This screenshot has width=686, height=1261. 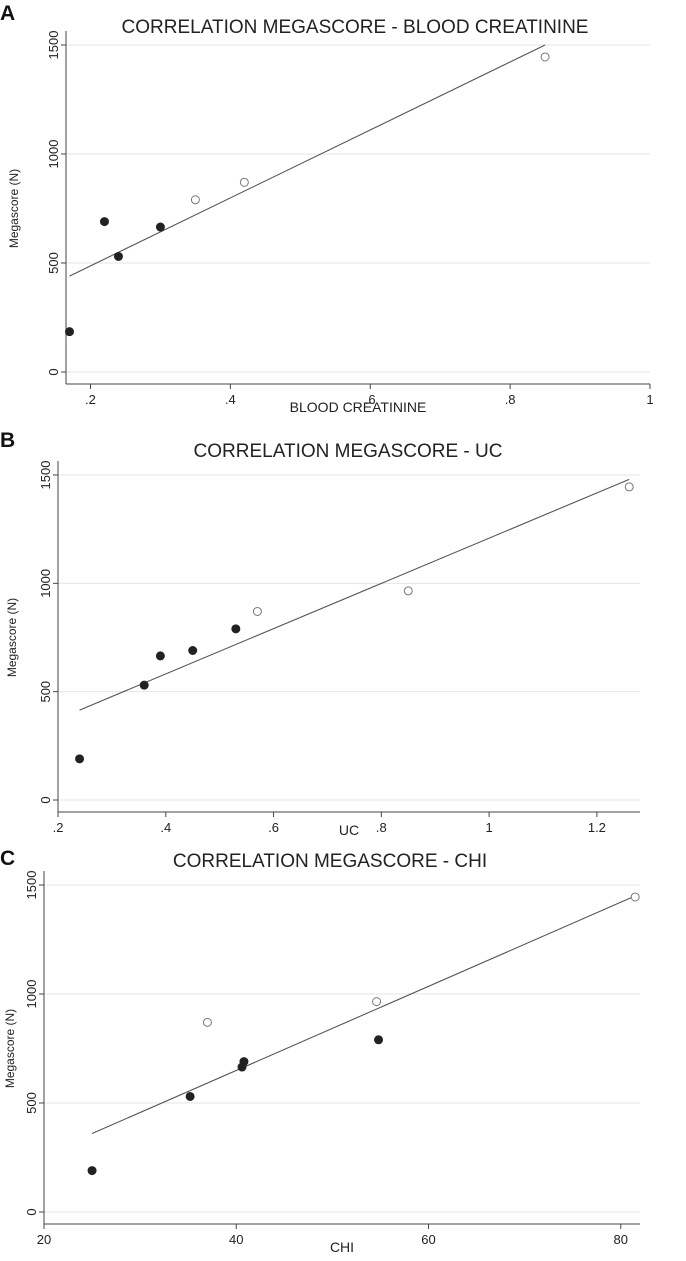 What do you see at coordinates (330, 861) in the screenshot?
I see `chart-title: CORRELATION MEGASCORE - CHI` at bounding box center [330, 861].